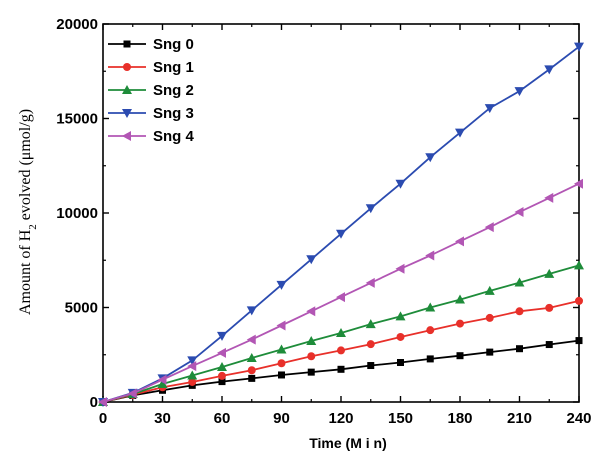  What do you see at coordinates (151, 44) in the screenshot?
I see `legend-item-sng-0: Sng 0` at bounding box center [151, 44].